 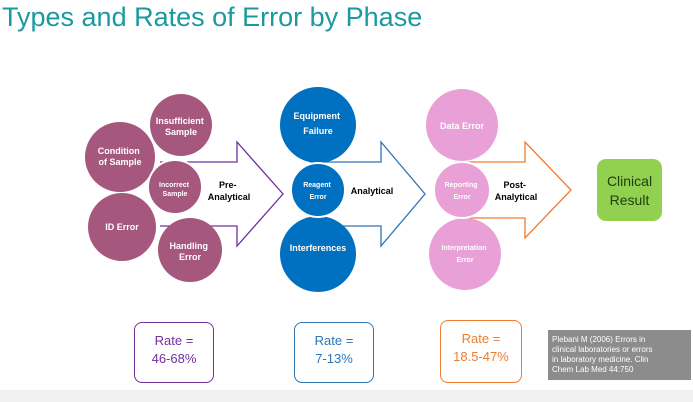 I want to click on clinical-result-box: Clinical Result, so click(x=629, y=190).